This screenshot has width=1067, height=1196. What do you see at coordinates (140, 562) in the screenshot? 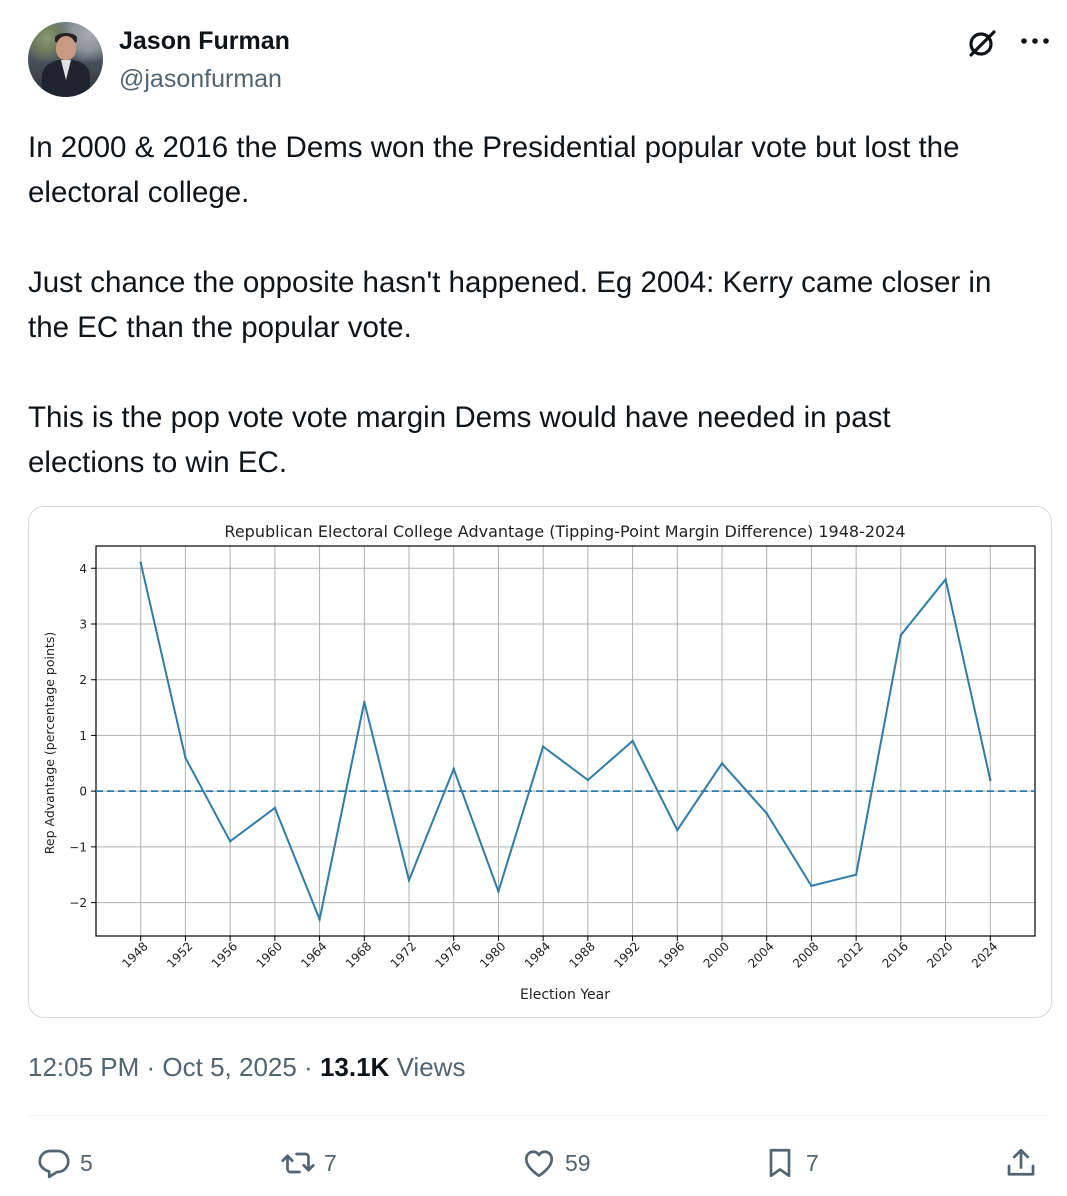
I see `data-point-1948` at bounding box center [140, 562].